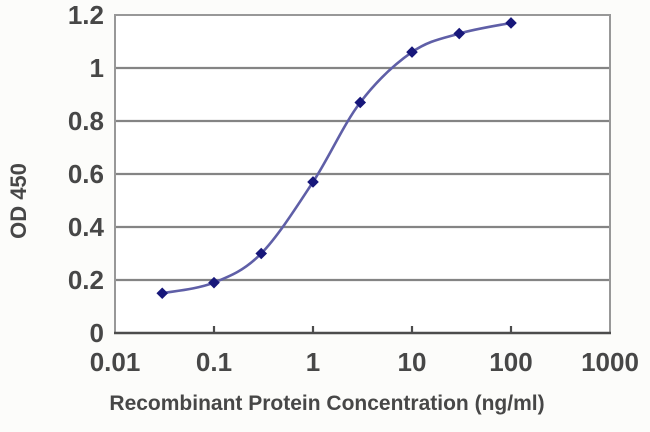 The image size is (650, 432). Describe the element at coordinates (511, 362) in the screenshot. I see `x-tick-label: 100` at that location.